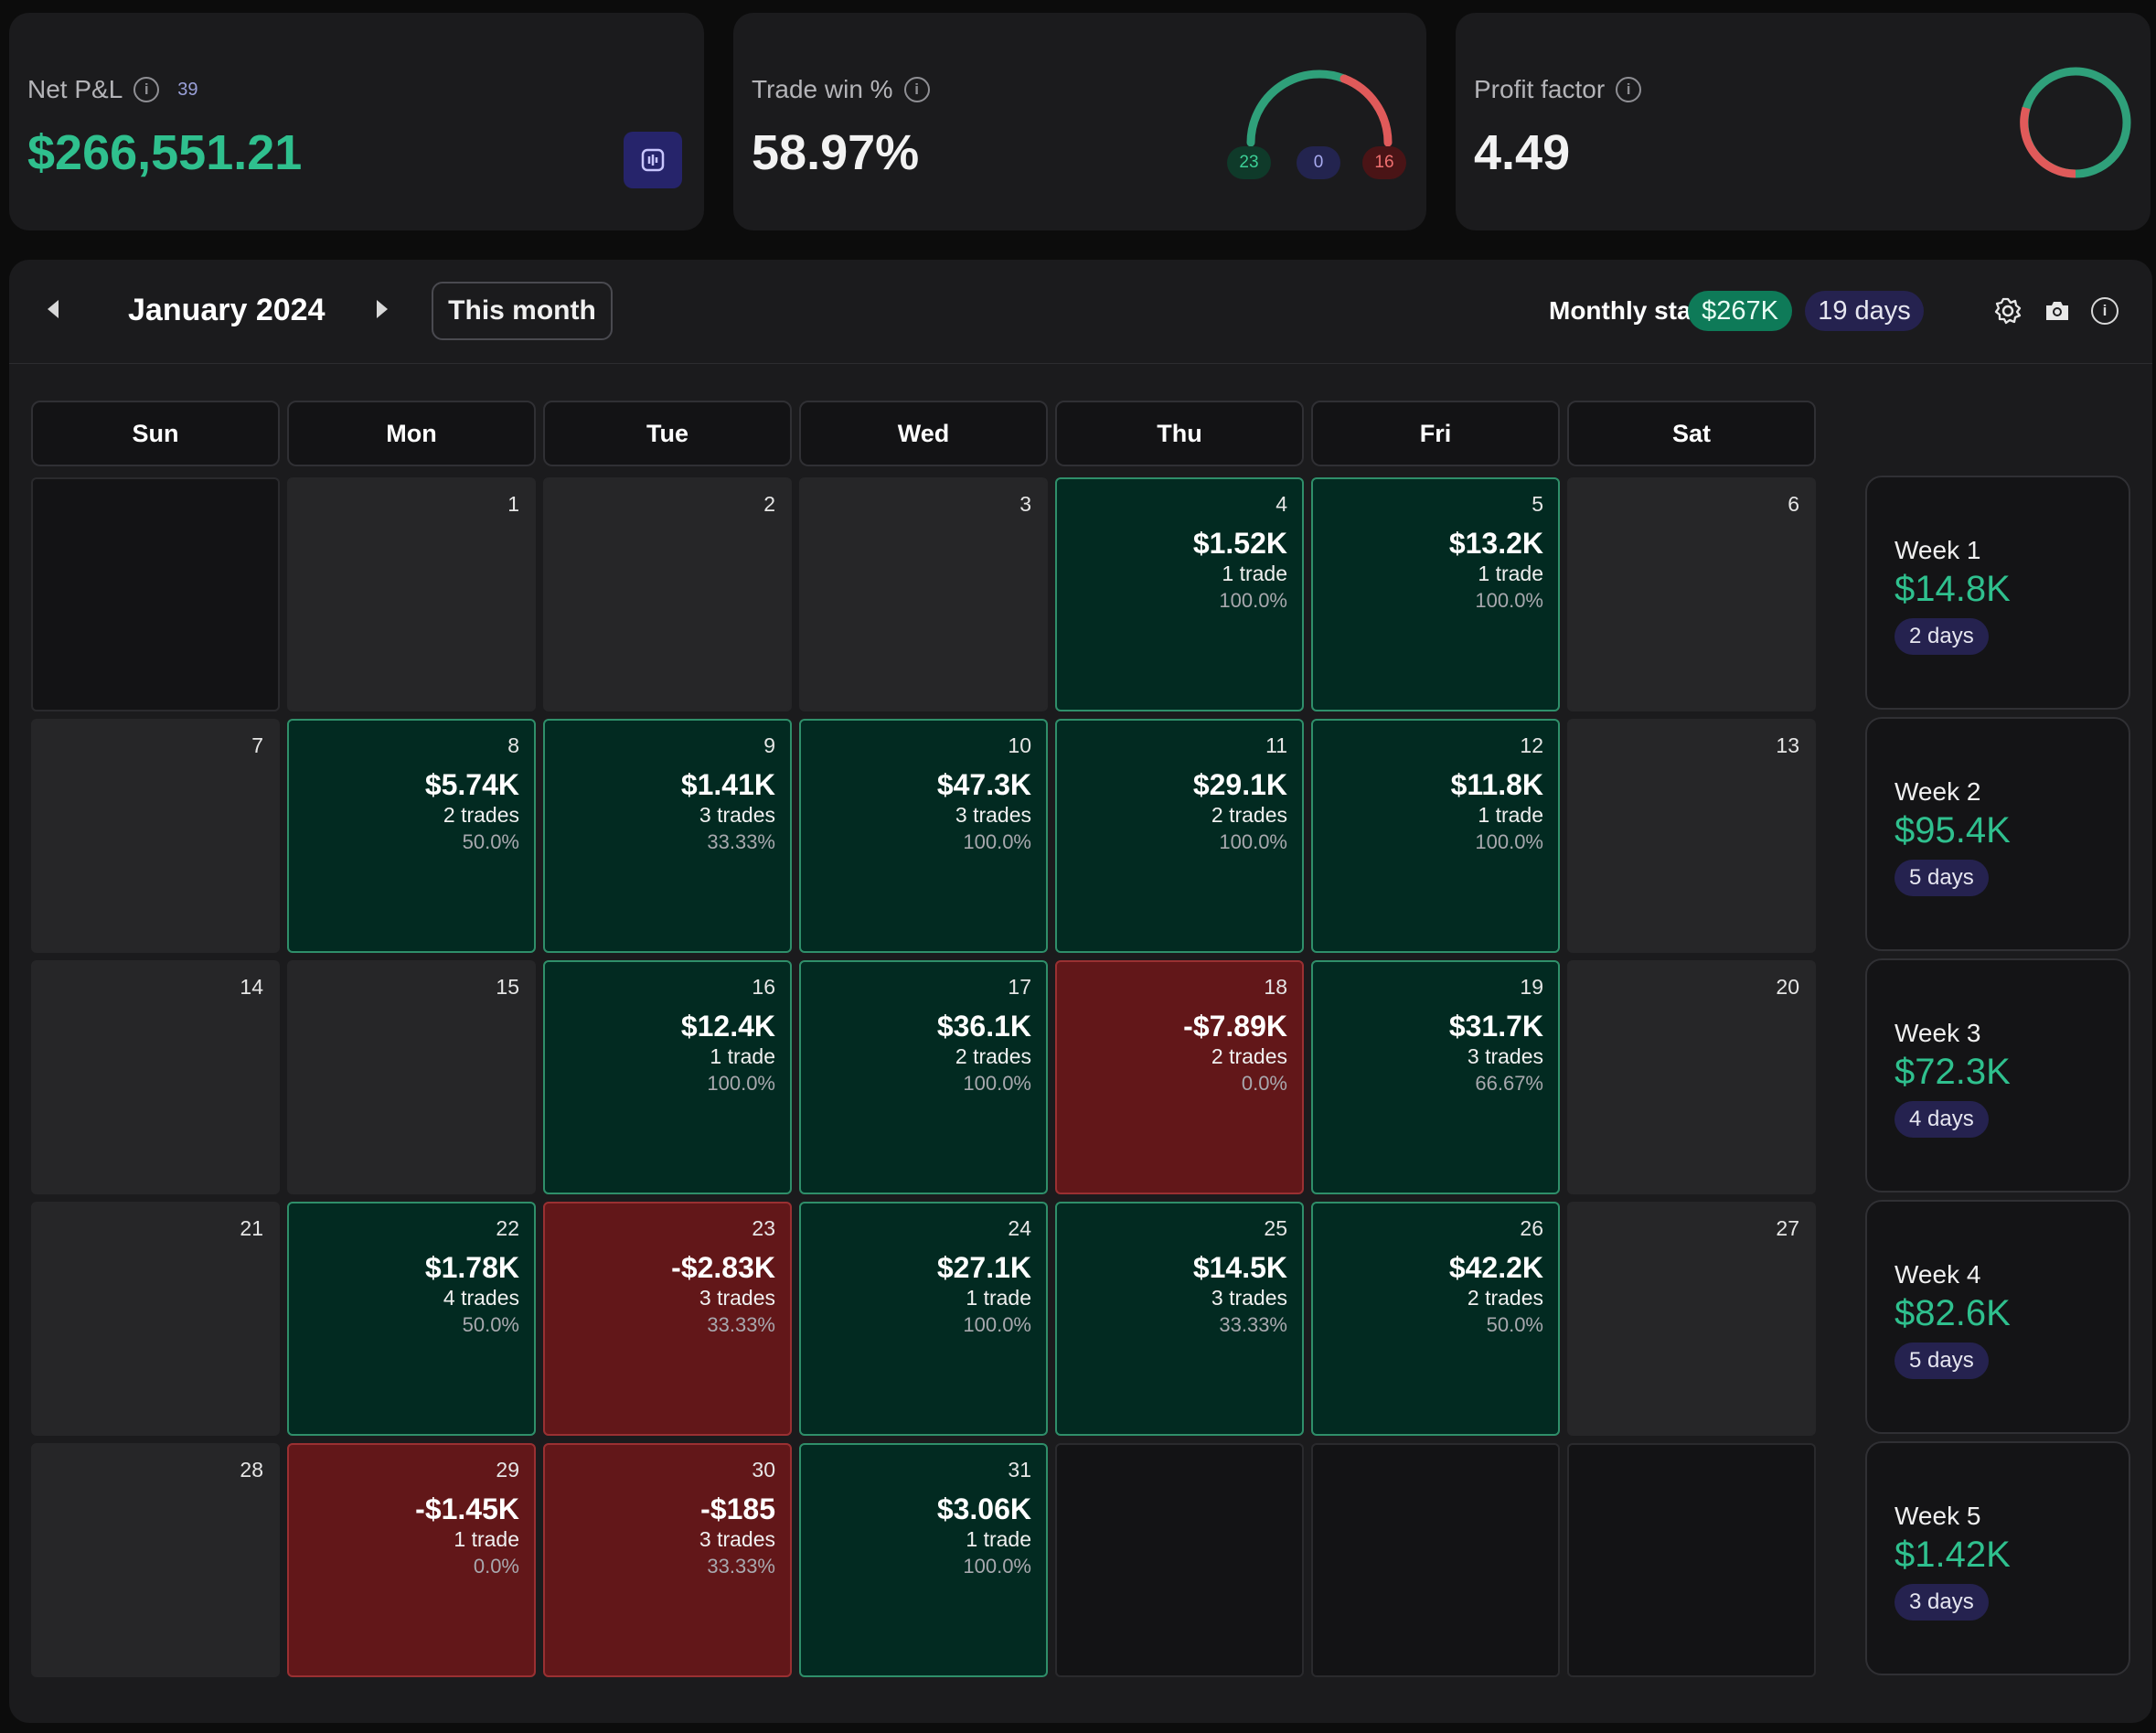 The height and width of the screenshot is (1733, 2156). Describe the element at coordinates (1179, 836) in the screenshot. I see `calendar-day-11: 11 $29.1K 2 trades 100.0%` at that location.